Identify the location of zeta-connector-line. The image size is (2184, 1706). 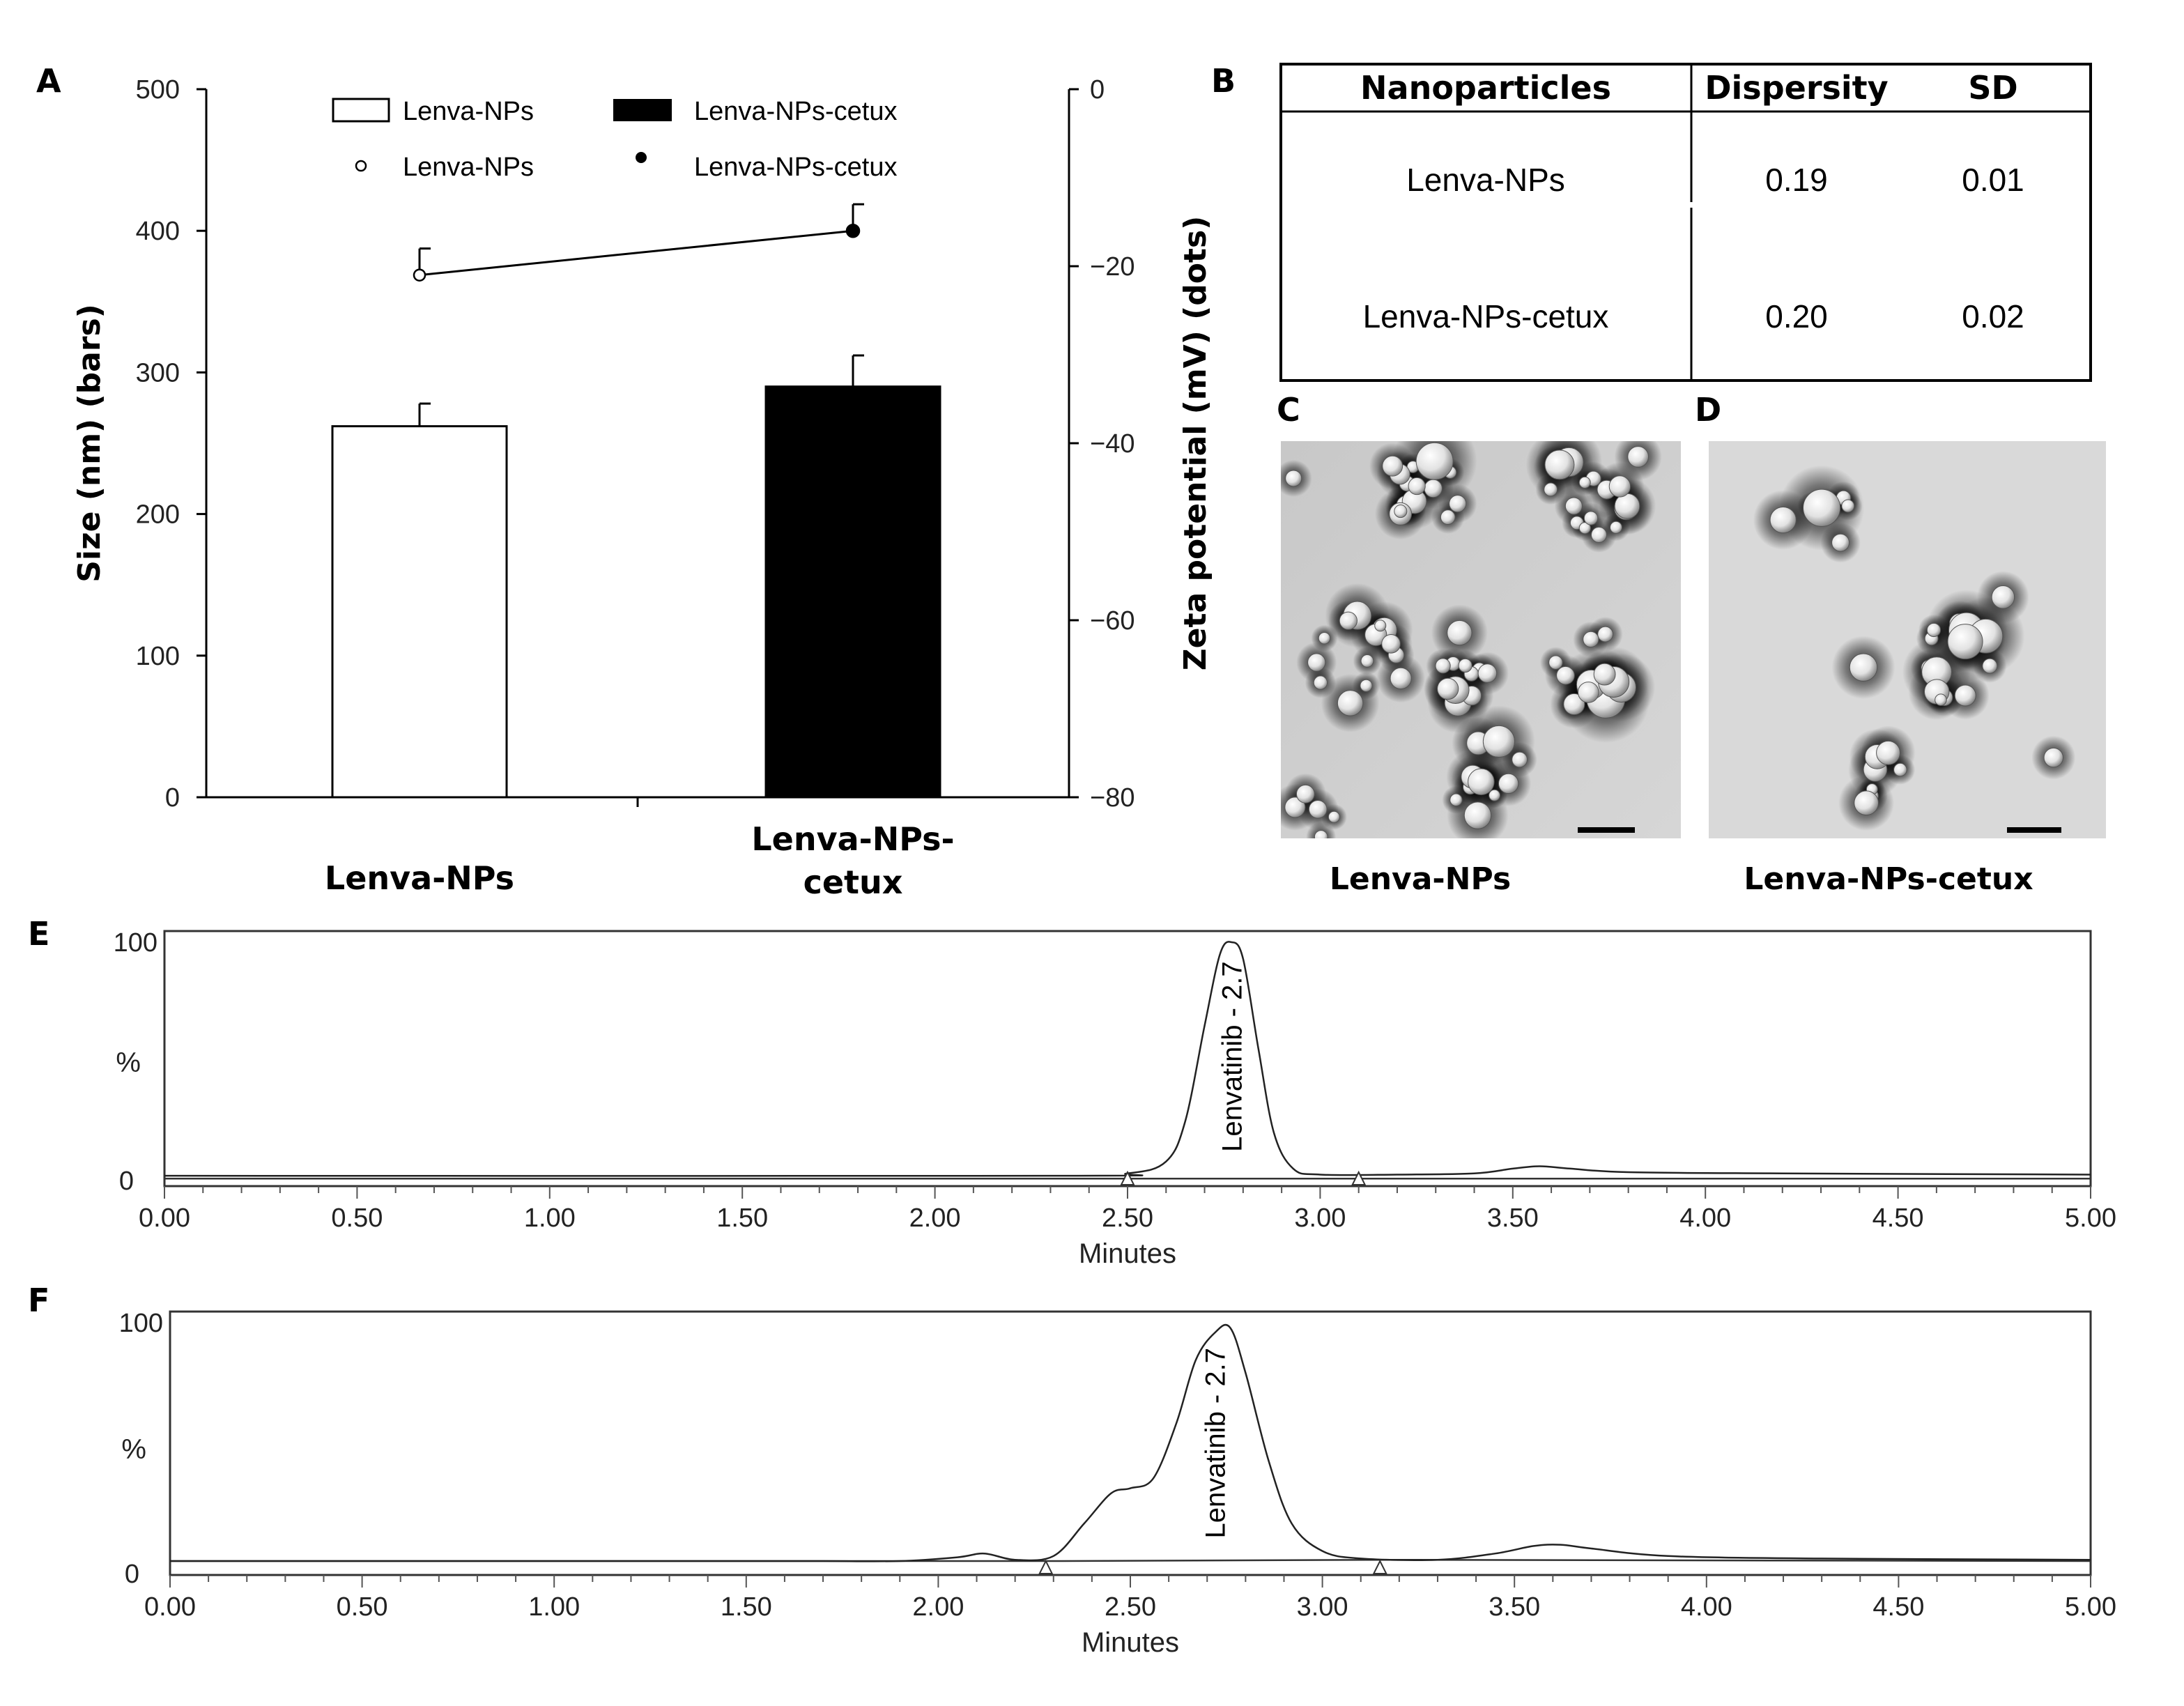
(636, 253).